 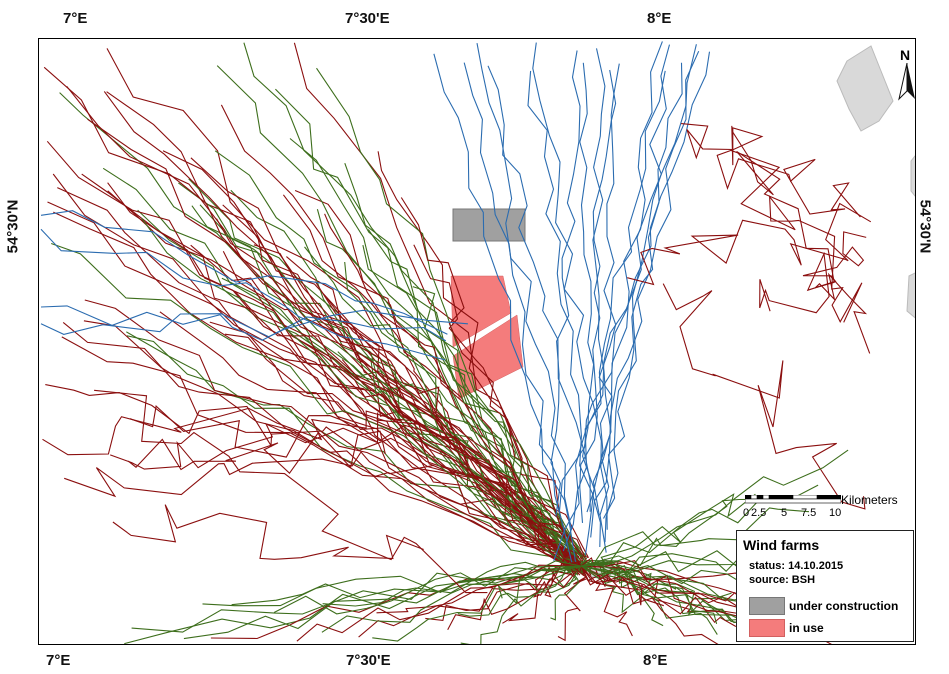 What do you see at coordinates (746, 513) in the screenshot?
I see `scale-tick-0: 0` at bounding box center [746, 513].